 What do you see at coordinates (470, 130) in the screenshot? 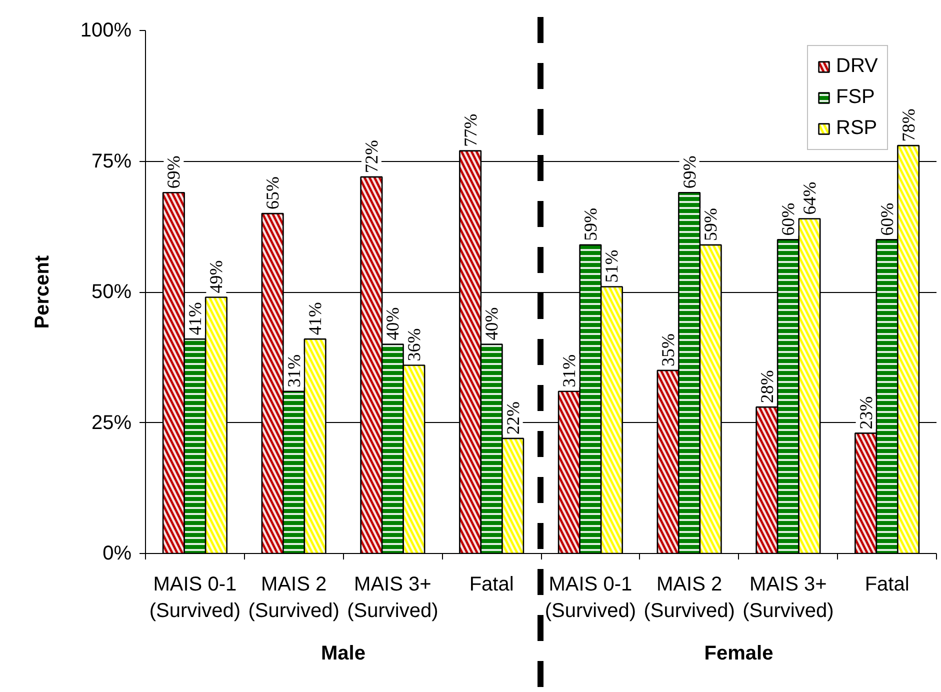
I see `data-label: 77%` at bounding box center [470, 130].